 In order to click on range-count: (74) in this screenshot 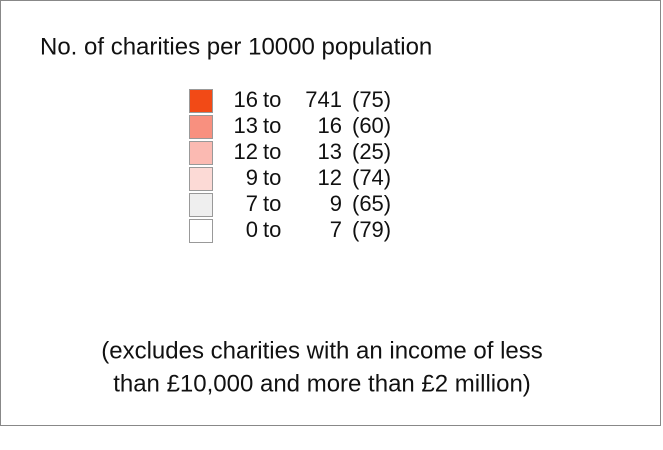, I will do `click(371, 177)`.